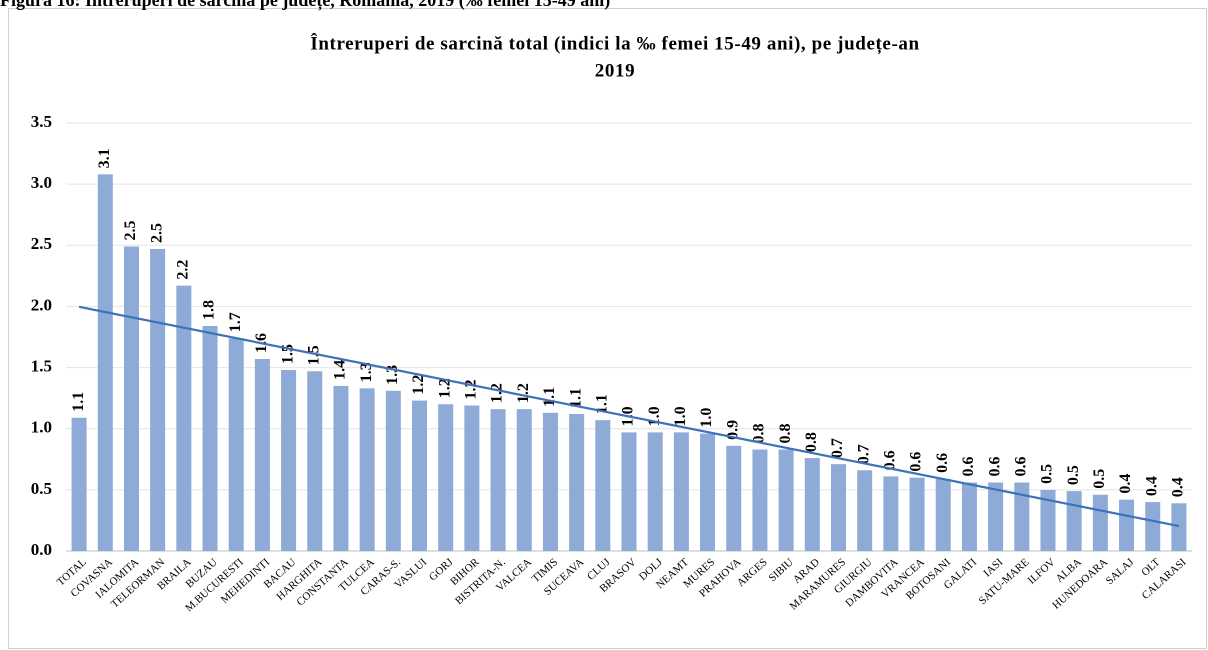 Image resolution: width=1208 pixels, height=650 pixels. I want to click on chart-title: 2019, so click(615, 70).